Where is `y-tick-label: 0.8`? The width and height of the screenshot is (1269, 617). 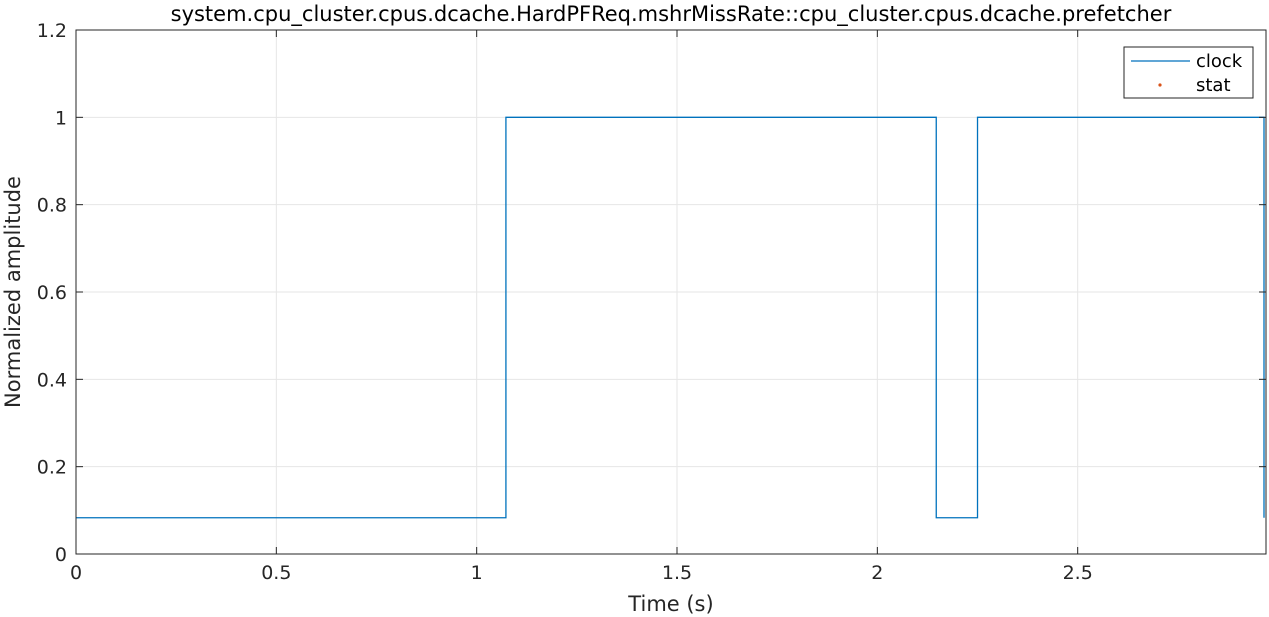 y-tick-label: 0.8 is located at coordinates (52, 206).